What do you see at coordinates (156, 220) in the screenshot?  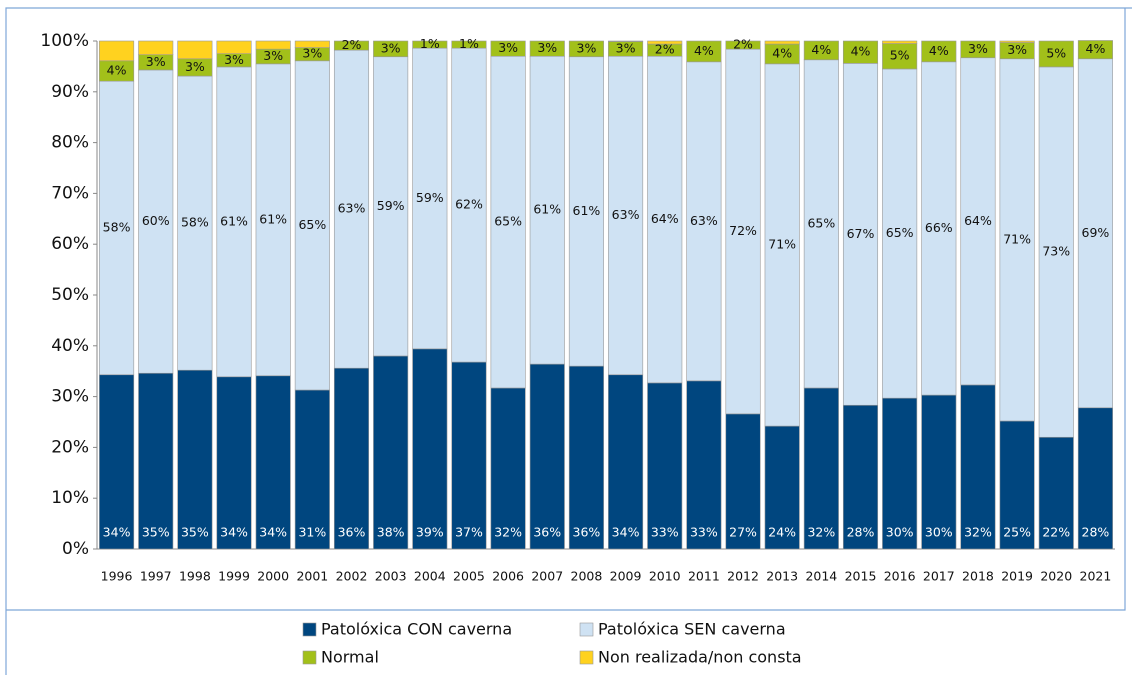 I see `data-label: 60%` at bounding box center [156, 220].